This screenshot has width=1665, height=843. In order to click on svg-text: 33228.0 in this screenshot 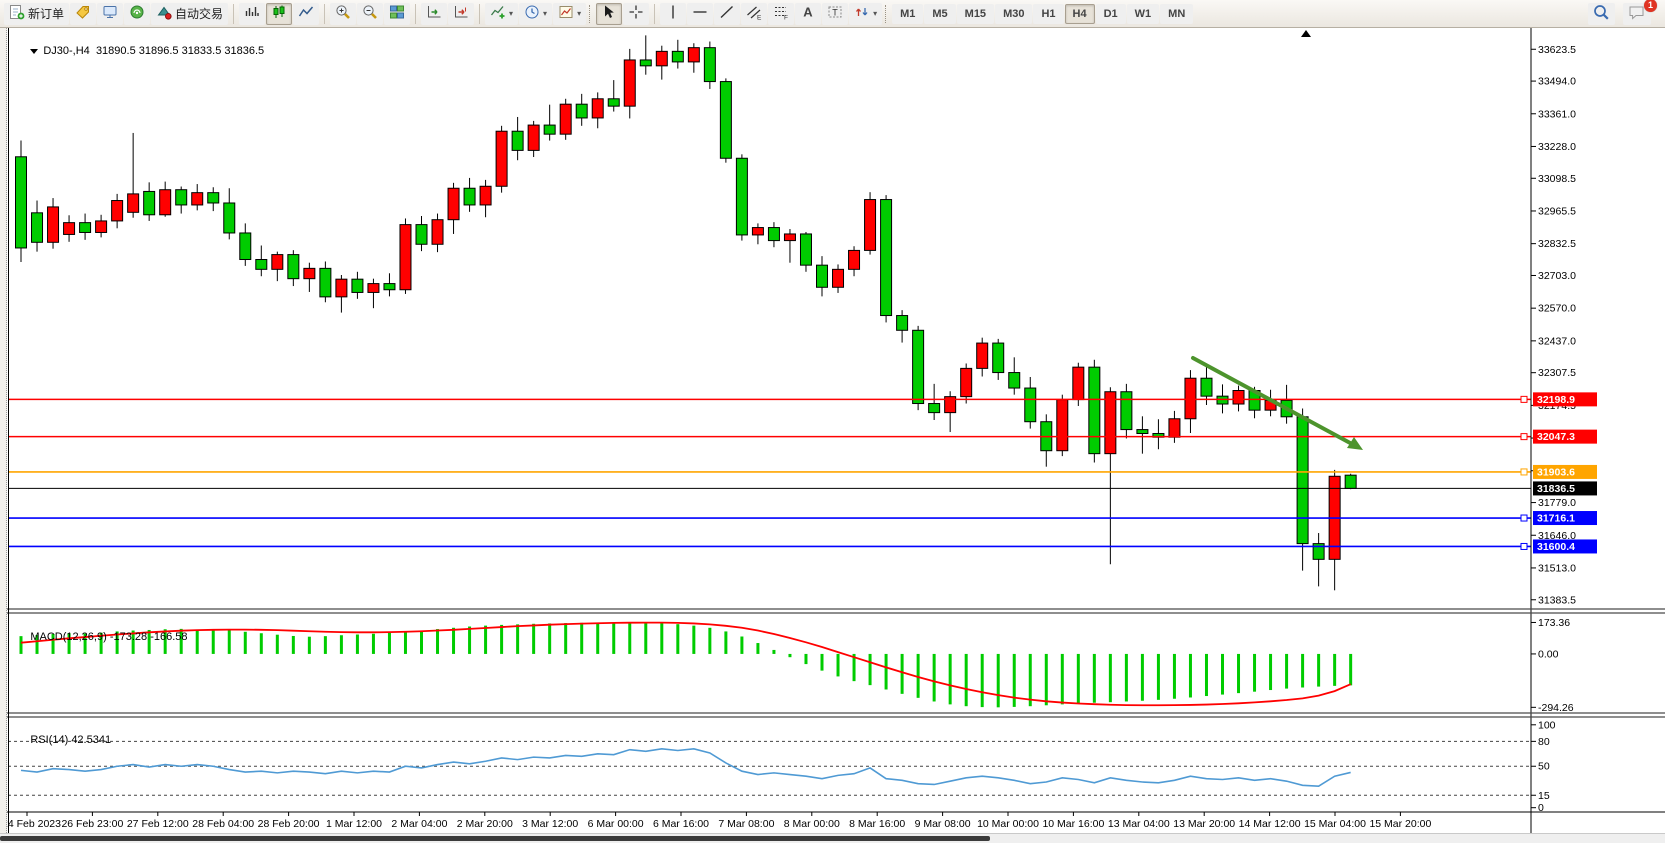, I will do `click(1557, 147)`.